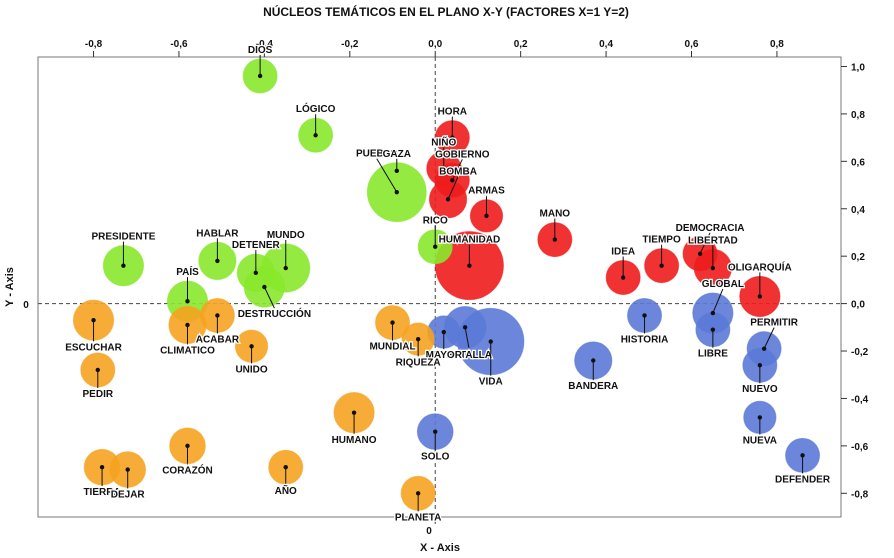 The width and height of the screenshot is (894, 558). Describe the element at coordinates (435, 221) in the screenshot. I see `point-label: RICO` at that location.